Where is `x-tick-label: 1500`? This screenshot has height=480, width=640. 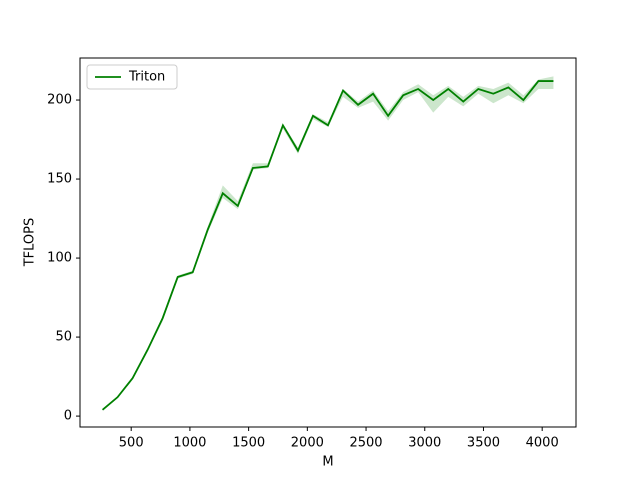 x-tick-label: 1500 is located at coordinates (248, 443).